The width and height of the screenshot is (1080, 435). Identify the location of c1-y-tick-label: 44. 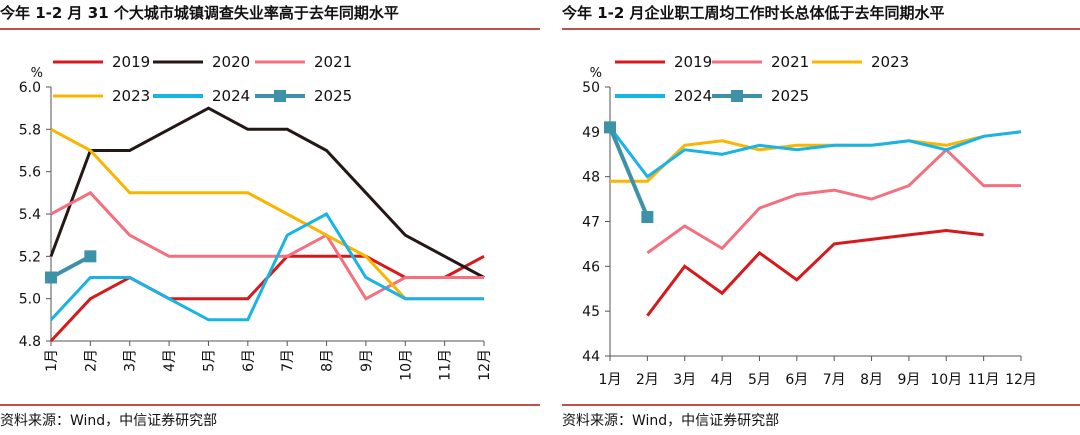
(591, 357).